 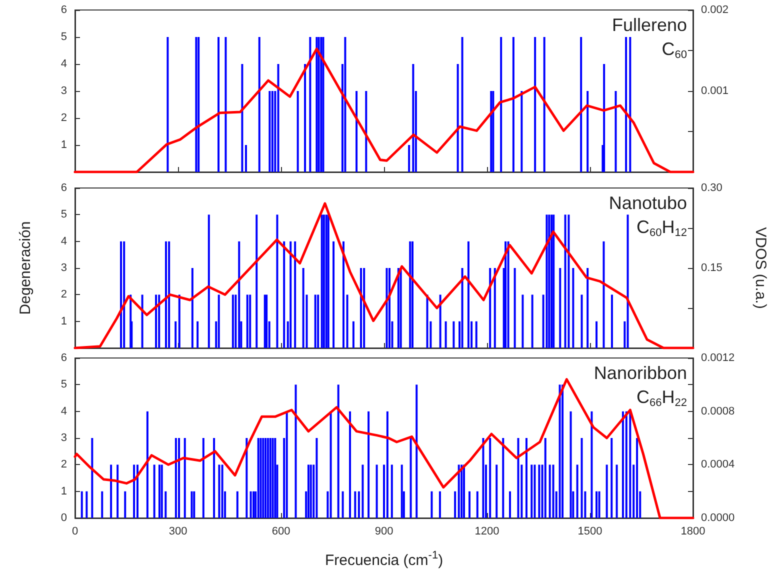 What do you see at coordinates (641, 373) in the screenshot?
I see `annotation: Nanoribbon` at bounding box center [641, 373].